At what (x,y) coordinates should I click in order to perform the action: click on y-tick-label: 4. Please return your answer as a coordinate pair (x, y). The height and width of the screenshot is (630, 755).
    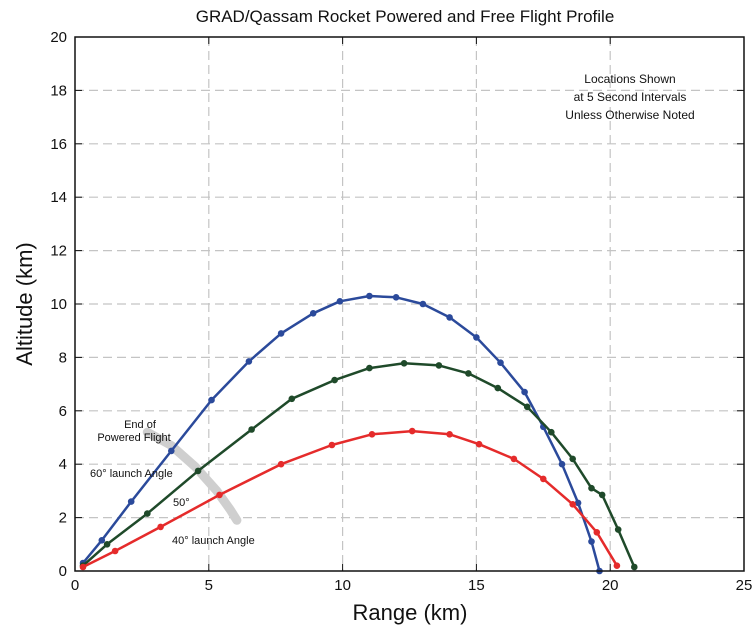
    Looking at the image, I should click on (63, 464).